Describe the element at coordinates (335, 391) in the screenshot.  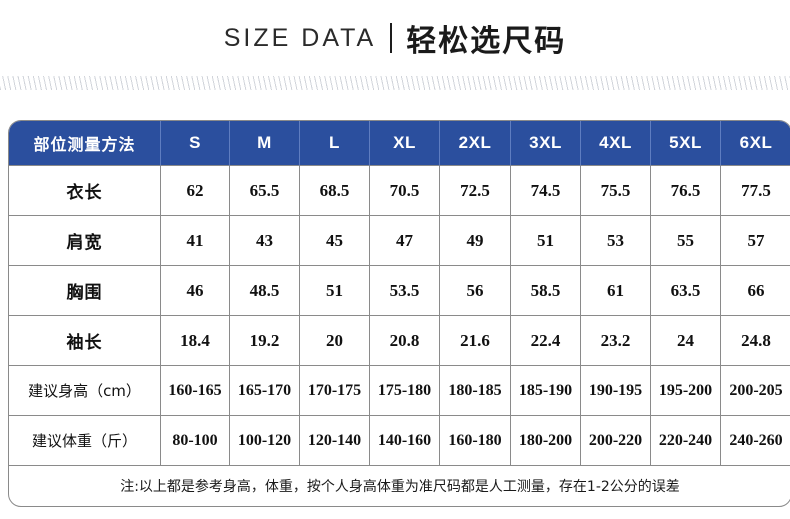
I see `cell: 170-175` at that location.